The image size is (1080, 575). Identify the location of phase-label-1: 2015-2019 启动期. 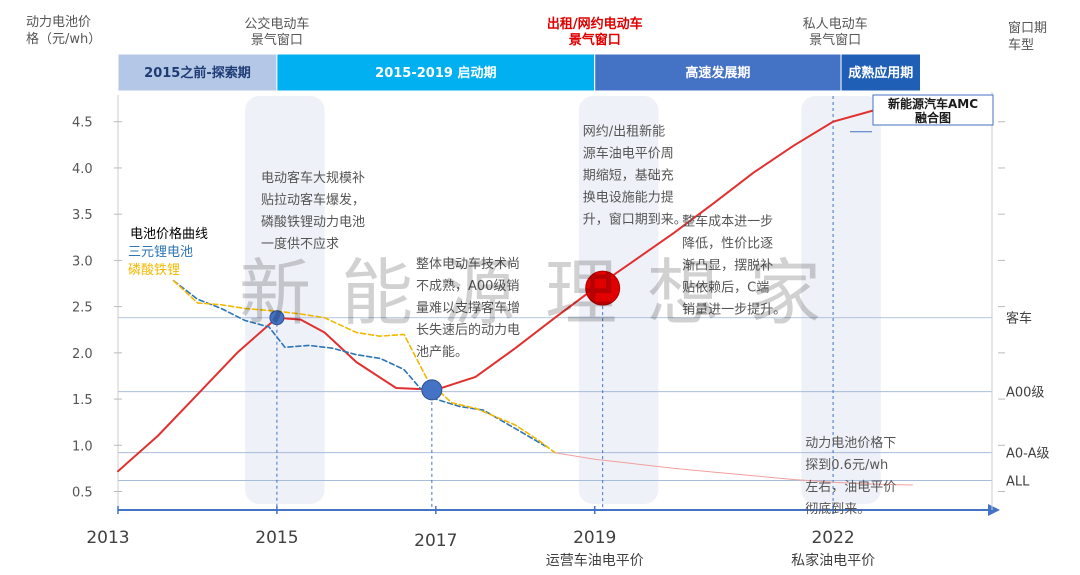
(435, 73).